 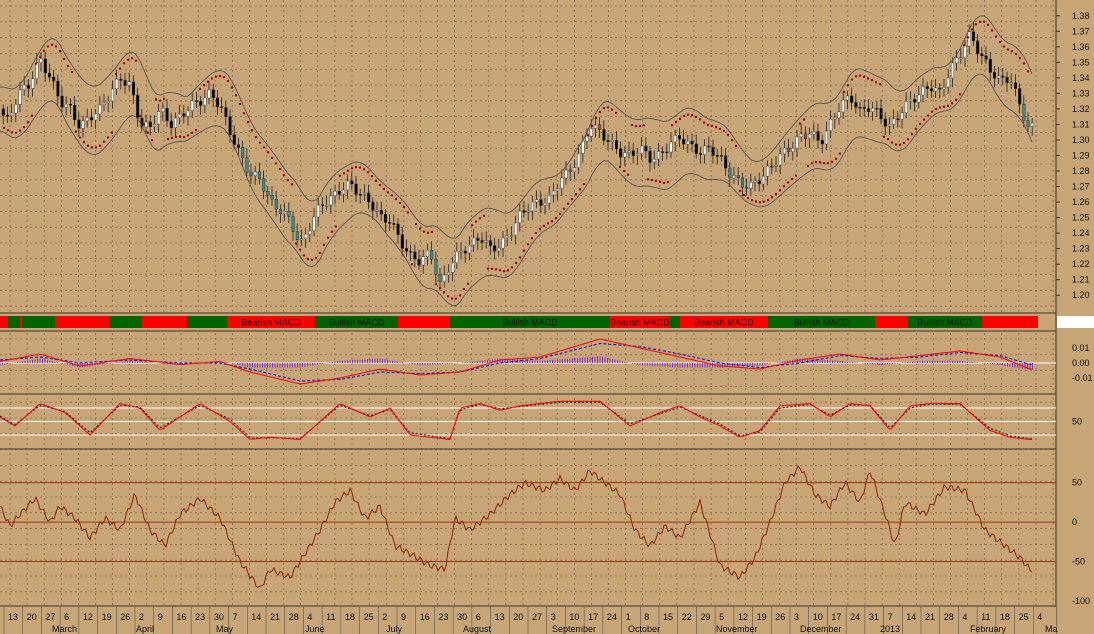 What do you see at coordinates (294, 617) in the screenshot?
I see `x-tick-label: 28` at bounding box center [294, 617].